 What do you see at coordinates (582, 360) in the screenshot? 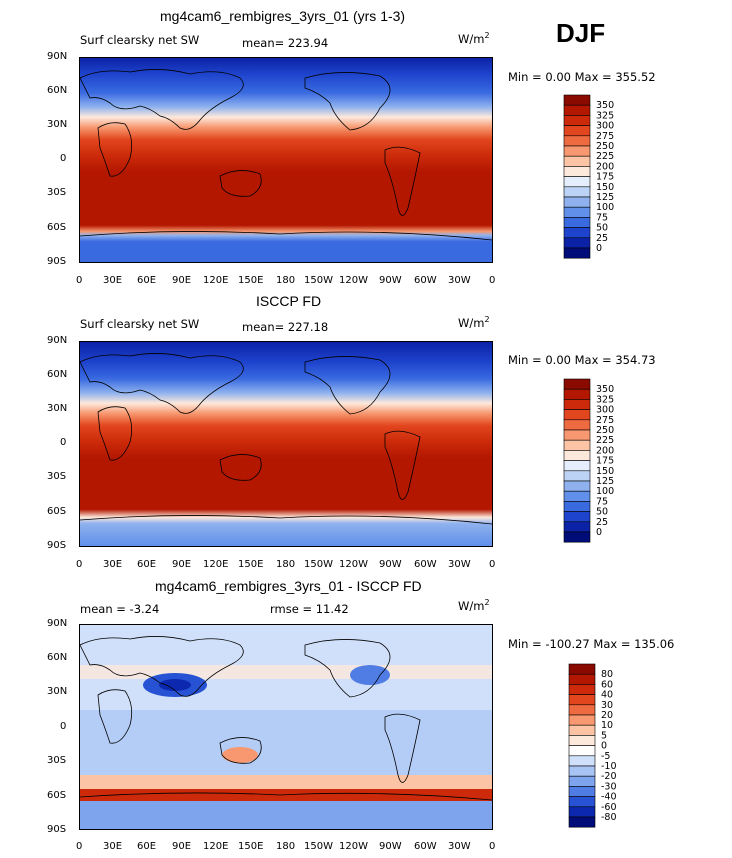
I see `panel2-minmax: Min = 0.00 Max = 354.73` at bounding box center [582, 360].